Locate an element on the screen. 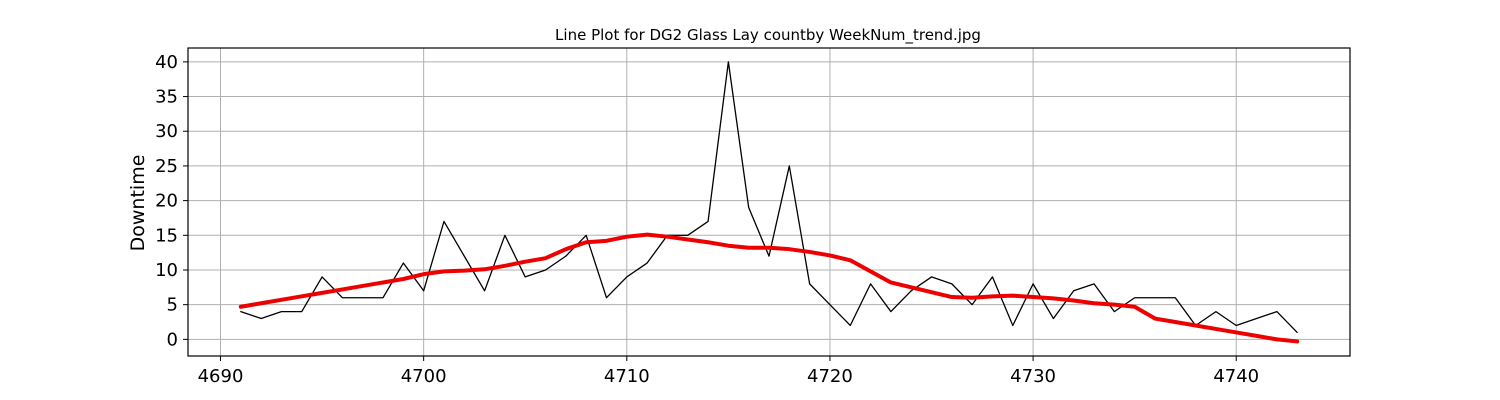  x-tick-label: 4700 is located at coordinates (424, 376).